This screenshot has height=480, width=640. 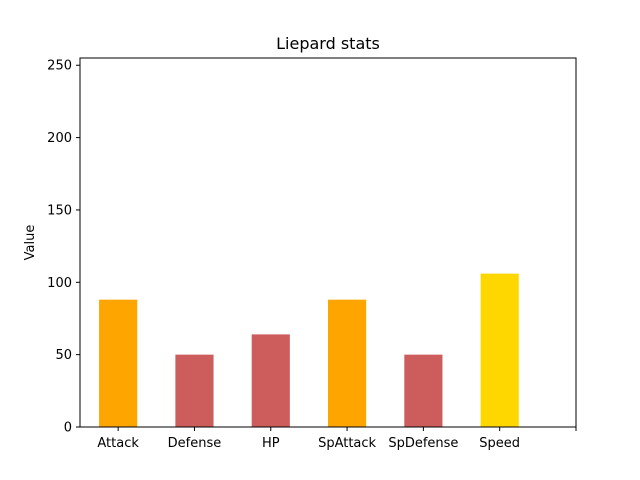 I want to click on y-tick-label: 150, so click(x=59, y=210).